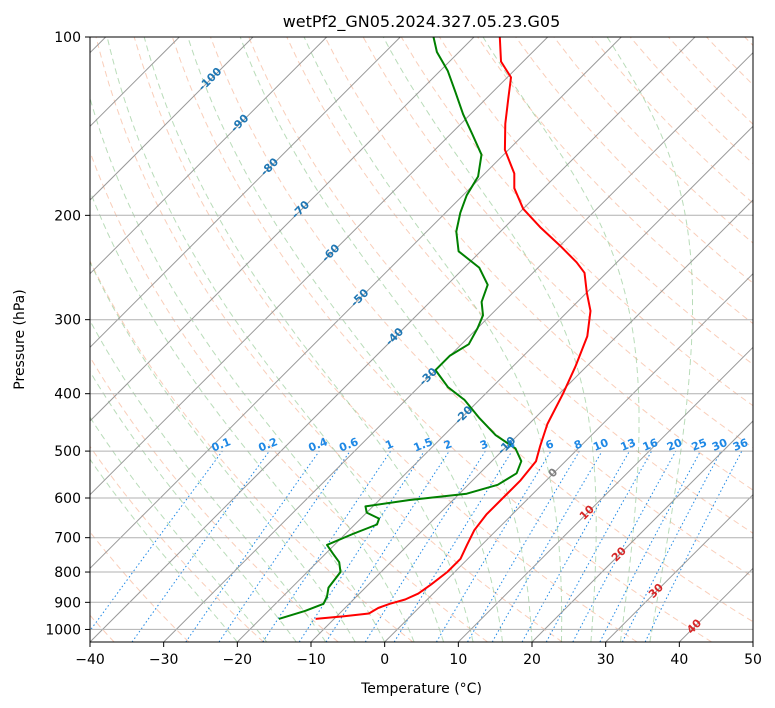 This screenshot has height=708, width=775. Describe the element at coordinates (67, 216) in the screenshot. I see `y-tick-label: 200` at that location.